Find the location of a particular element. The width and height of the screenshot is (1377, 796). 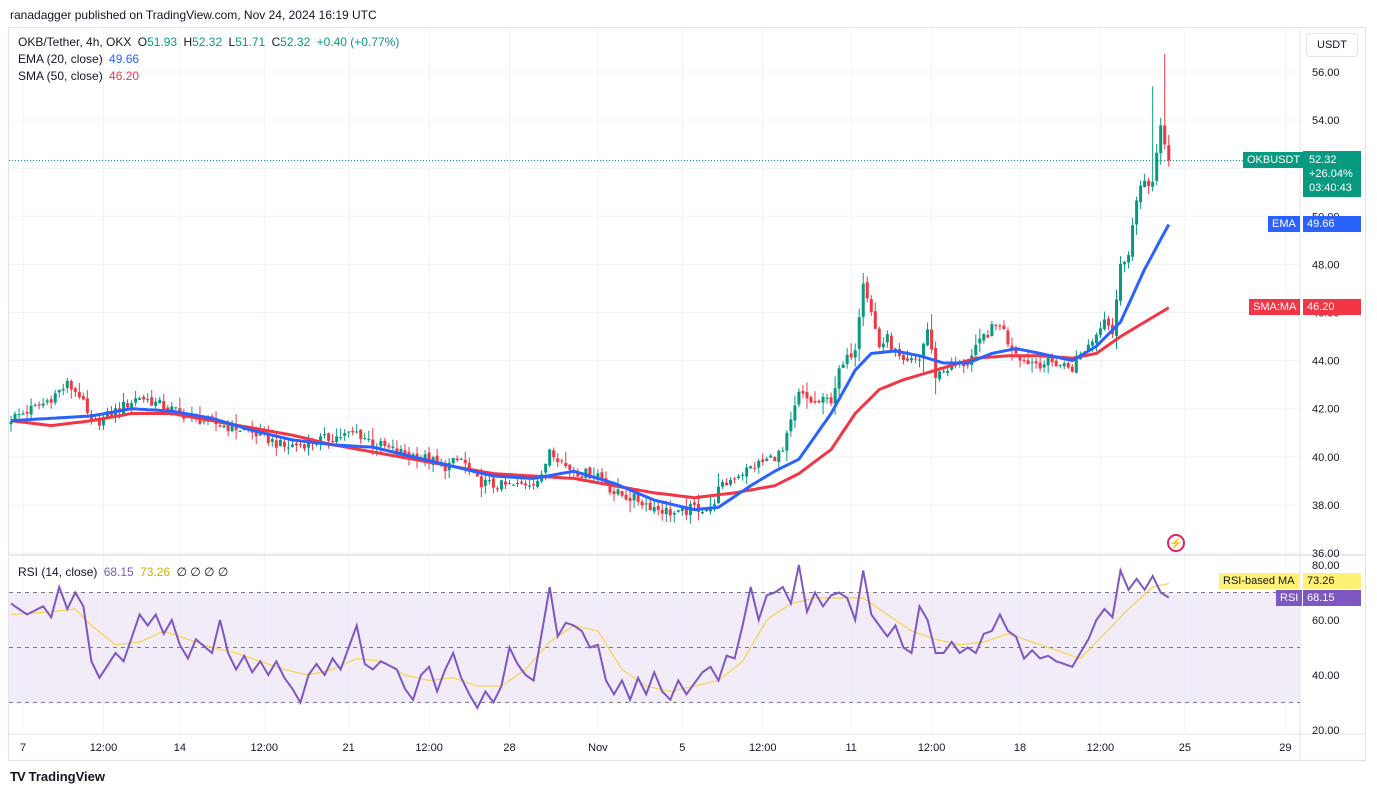

time-tick-label: 29 is located at coordinates (1285, 748).